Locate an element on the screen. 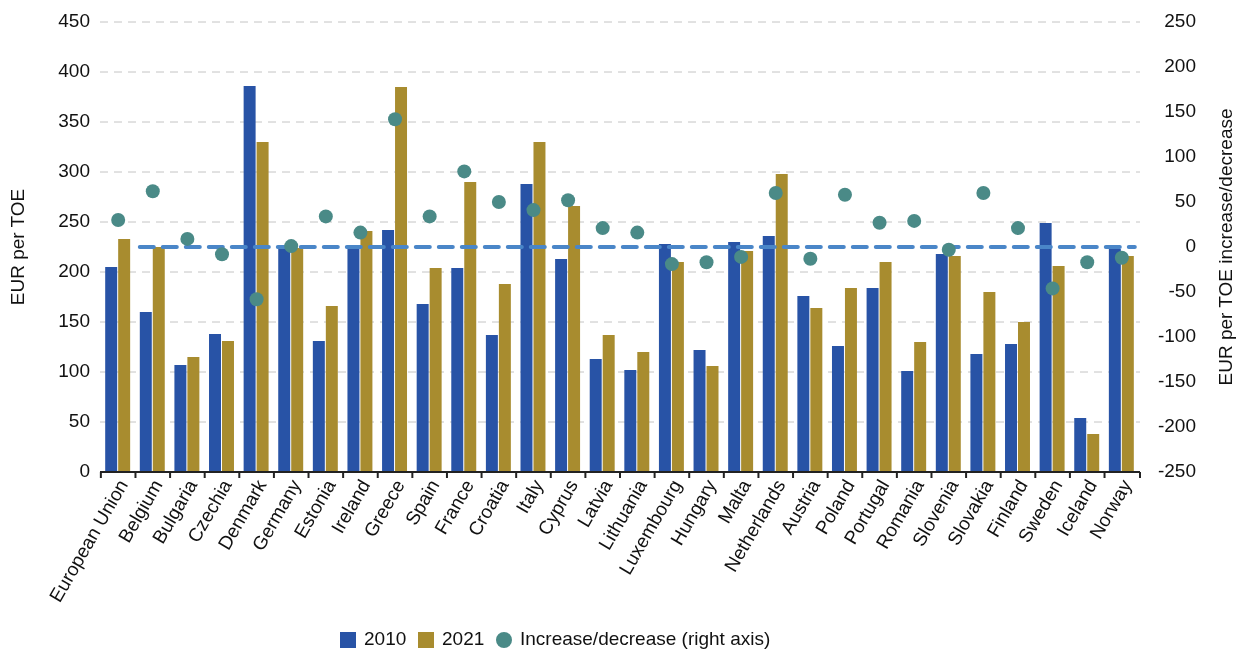  y-tick-label: 200 is located at coordinates (74, 271).